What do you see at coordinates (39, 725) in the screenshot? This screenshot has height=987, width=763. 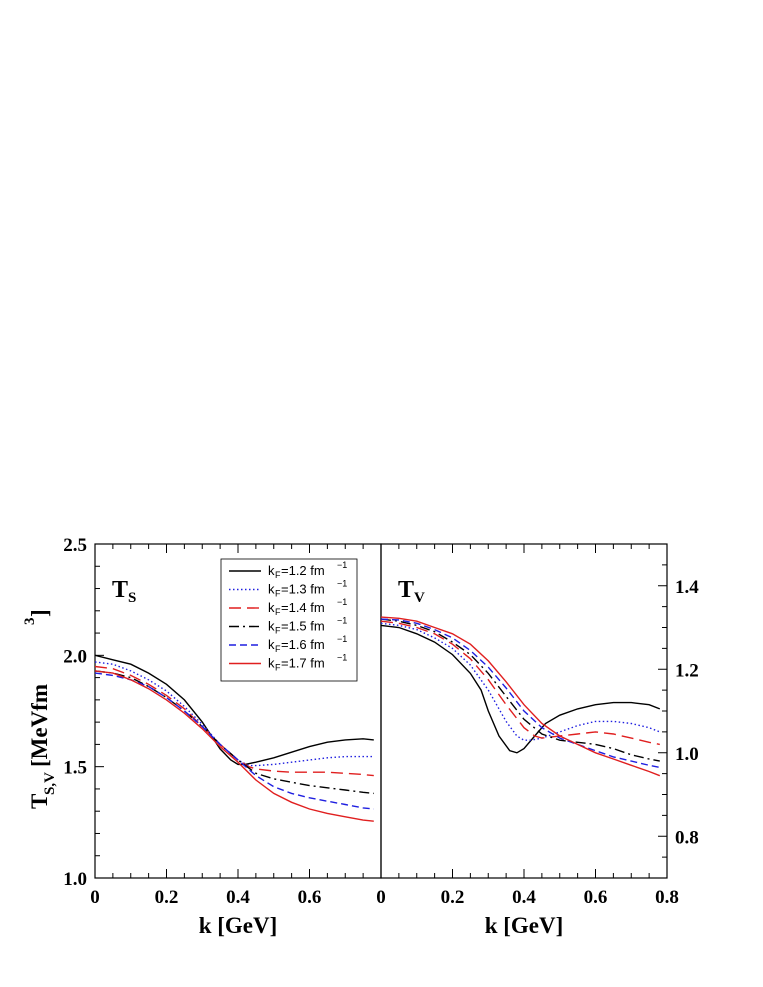 I see `y-axis-title-unit: [MeVfm` at bounding box center [39, 725].